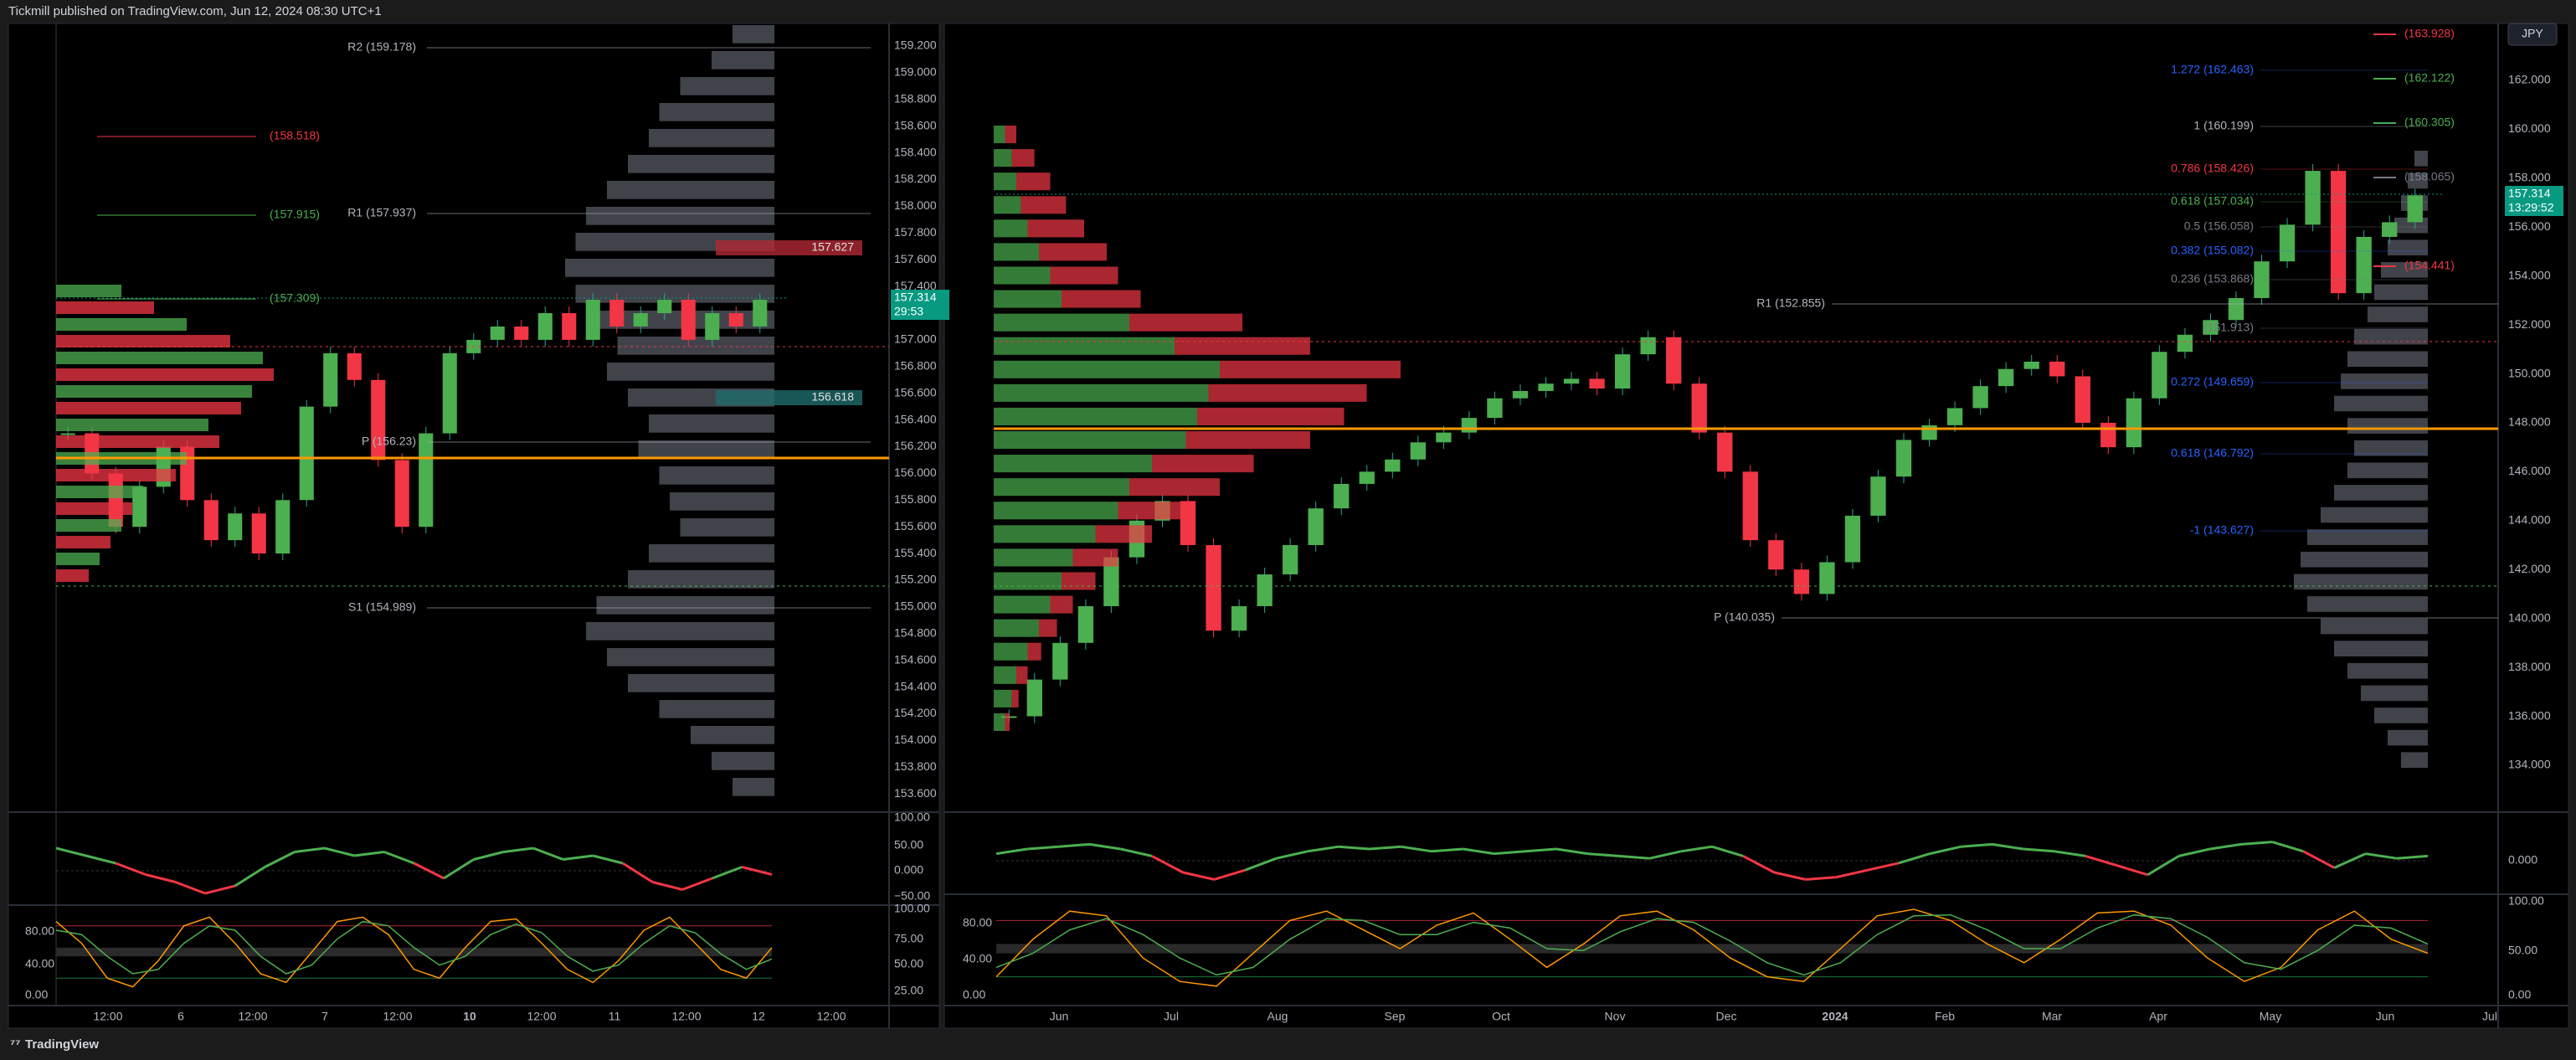 This screenshot has width=2576, height=1060. I want to click on time-axis-label: Apr, so click(2158, 1016).